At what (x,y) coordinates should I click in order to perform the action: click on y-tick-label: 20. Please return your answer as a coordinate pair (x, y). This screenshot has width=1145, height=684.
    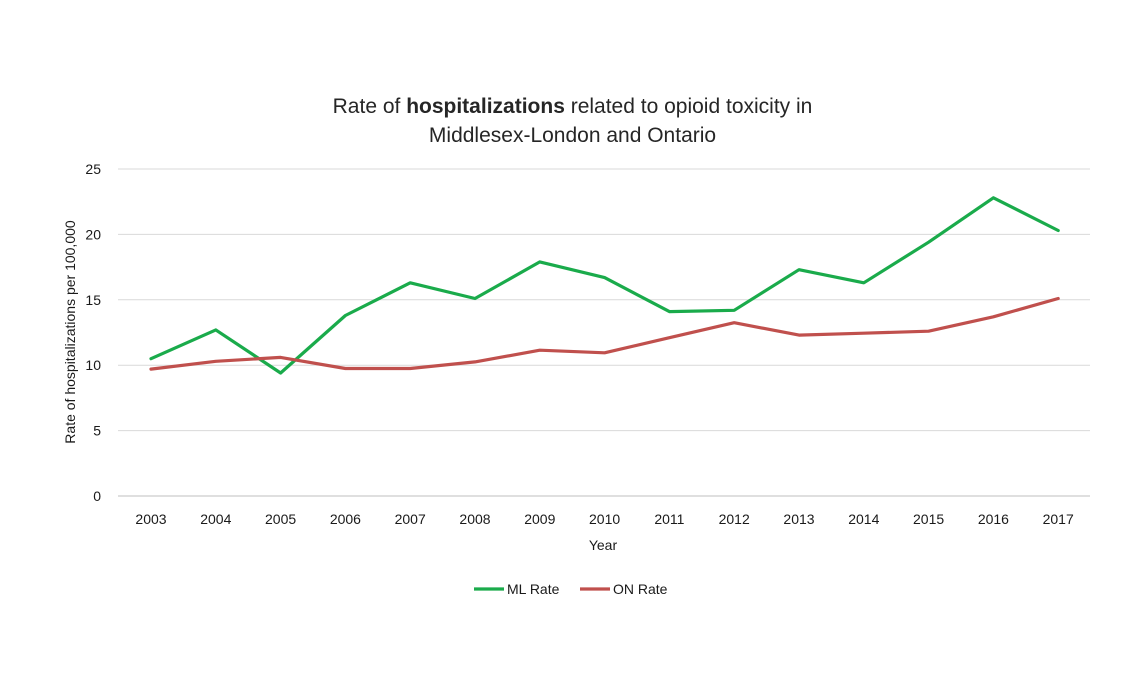
    Looking at the image, I should click on (93, 234).